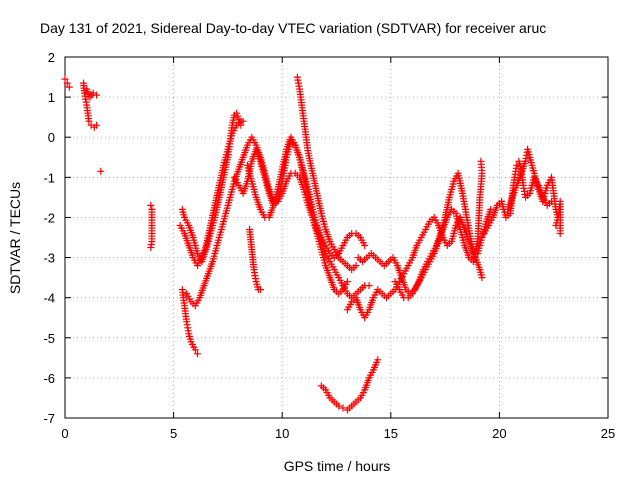 This screenshot has height=480, width=640. What do you see at coordinates (49, 418) in the screenshot?
I see `y-tick-label: -7` at bounding box center [49, 418].